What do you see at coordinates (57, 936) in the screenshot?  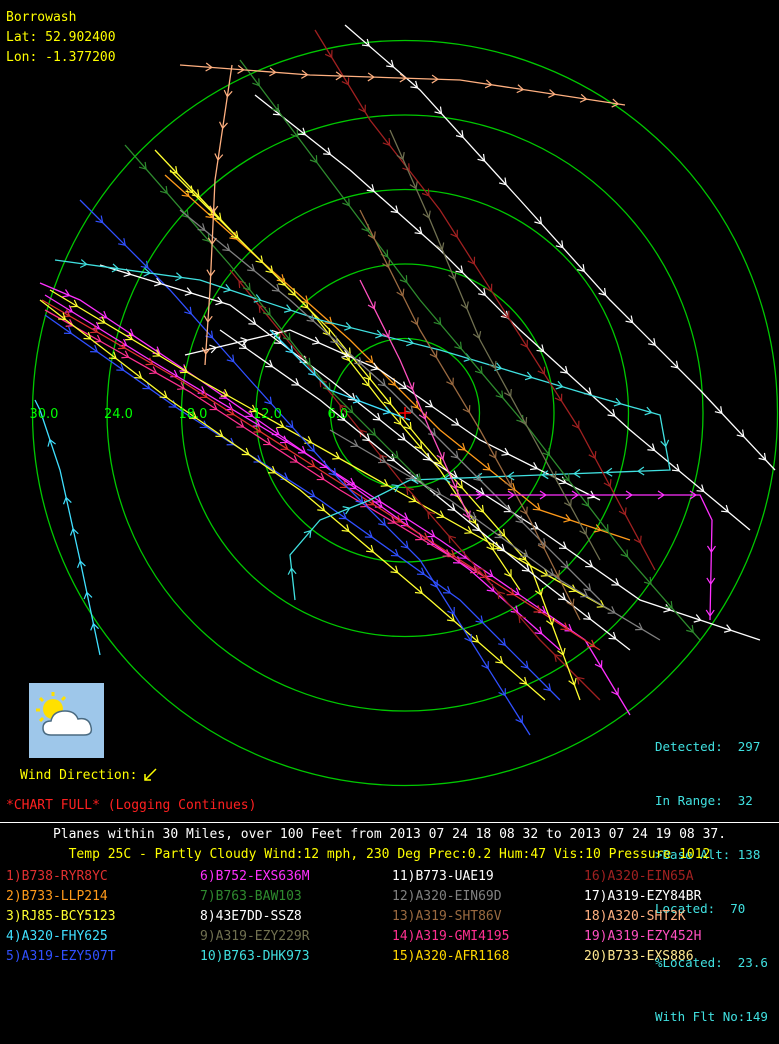 I see `flight-legend-item: 4)A320-FHY625` at bounding box center [57, 936].